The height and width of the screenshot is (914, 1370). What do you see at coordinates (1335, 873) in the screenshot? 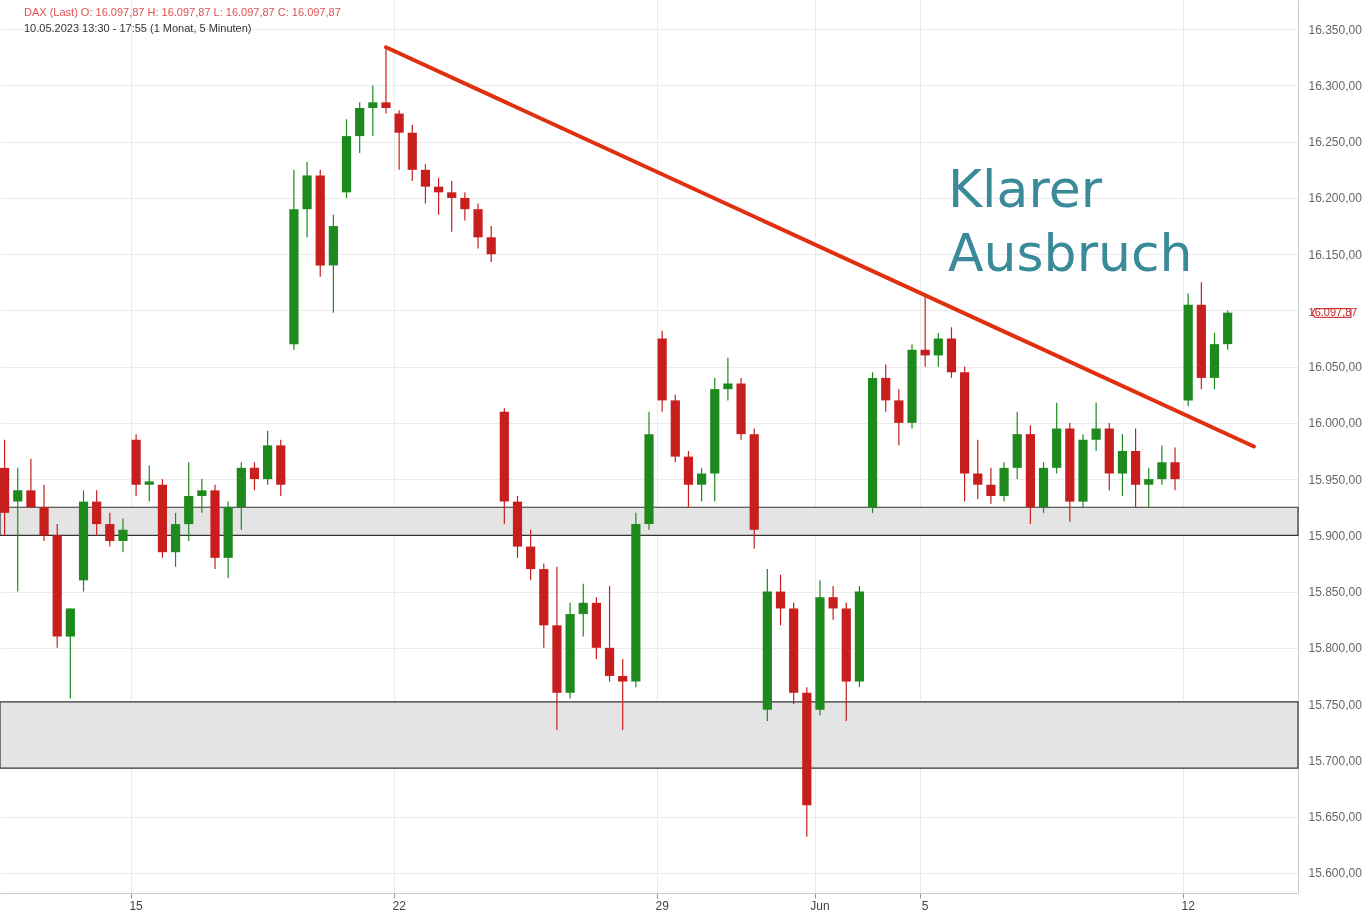
I see `y-tick-label: 15.600,00` at bounding box center [1335, 873].